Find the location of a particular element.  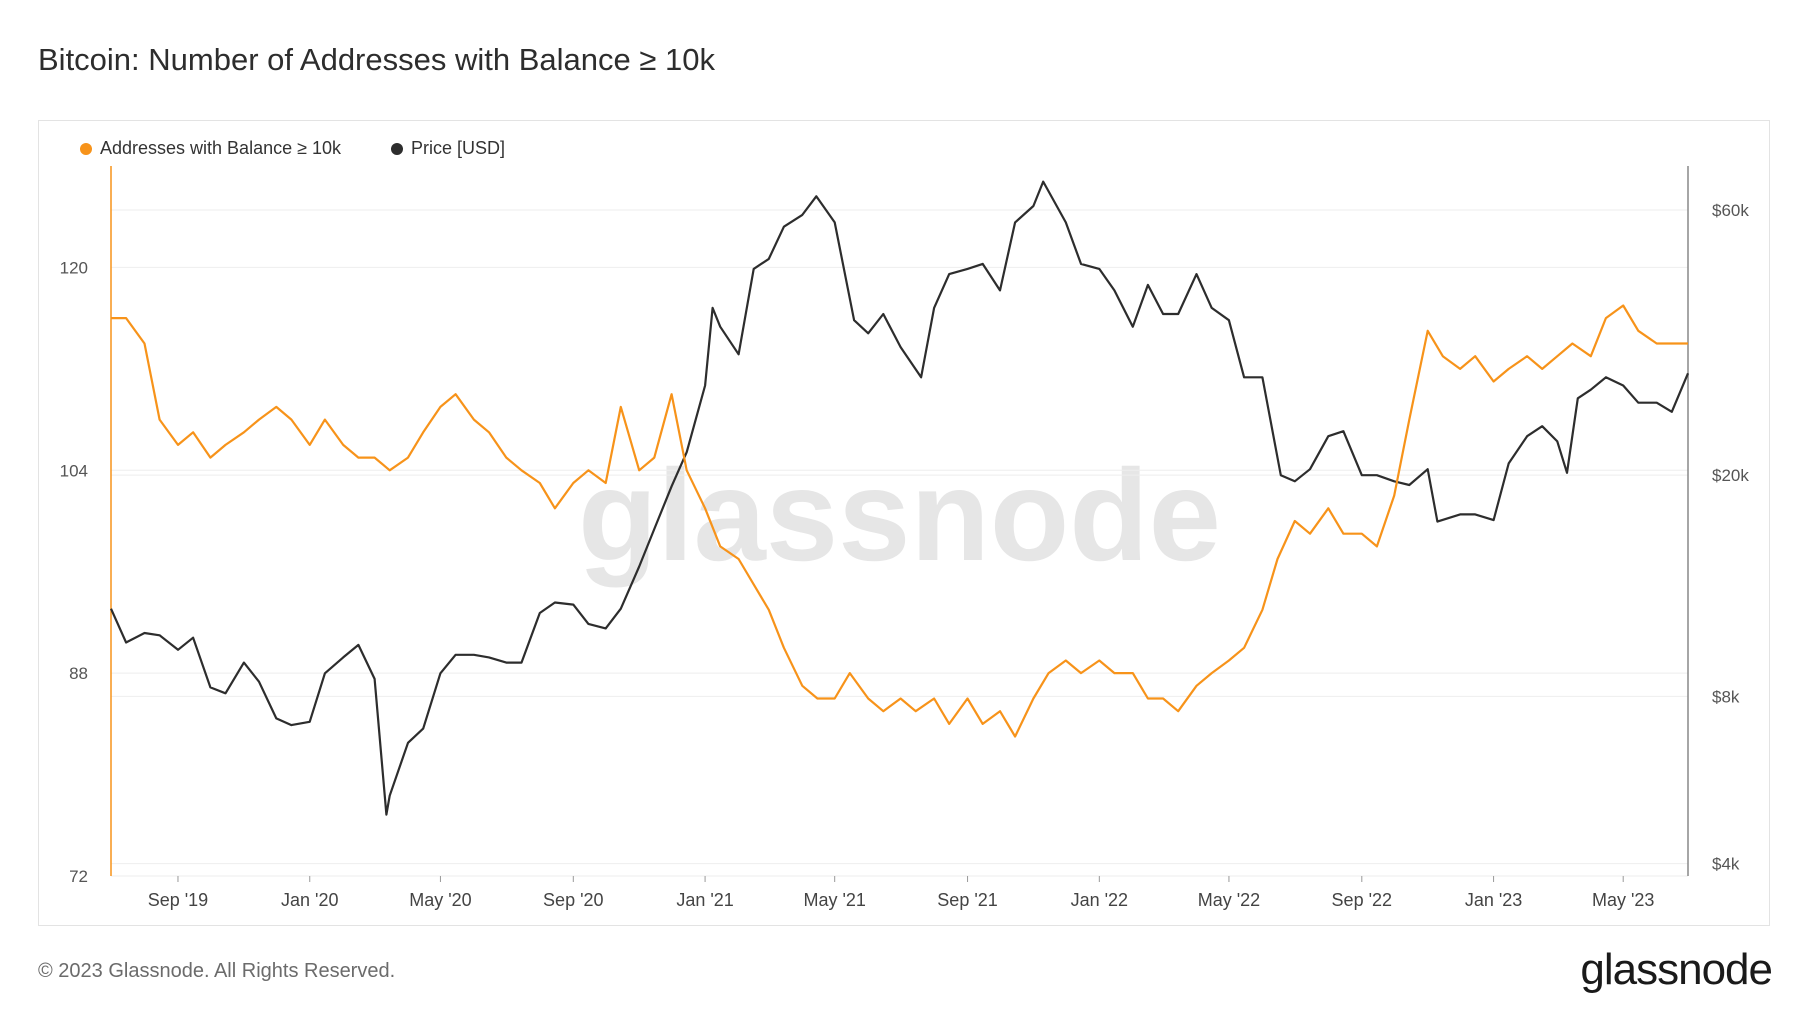

y-right-tick-label: $4k is located at coordinates (1726, 864).